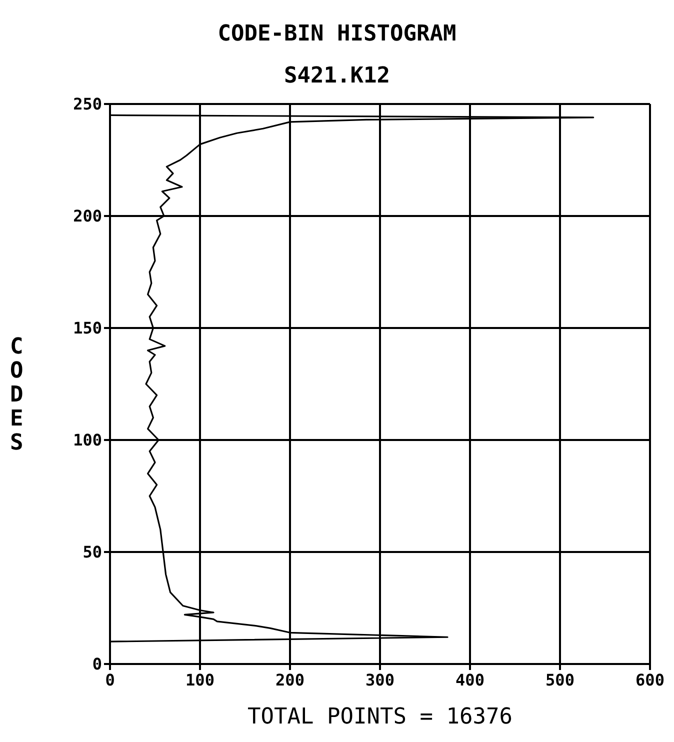  What do you see at coordinates (97, 664) in the screenshot?
I see `y-tick-label: 0` at bounding box center [97, 664].